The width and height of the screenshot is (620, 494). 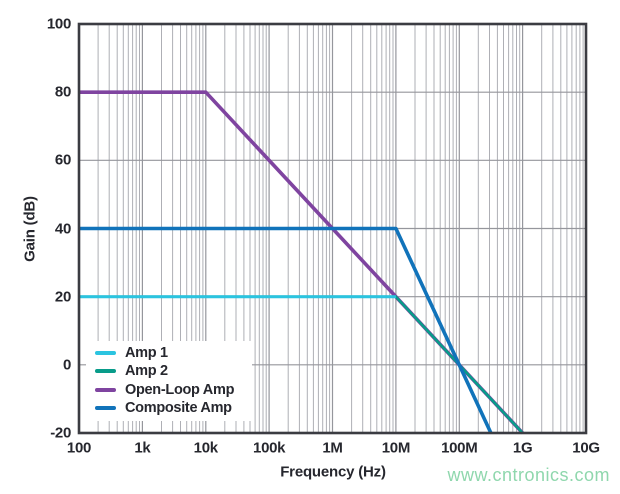 I want to click on legend-label-composite-amp: Composite Amp, so click(x=178, y=408).